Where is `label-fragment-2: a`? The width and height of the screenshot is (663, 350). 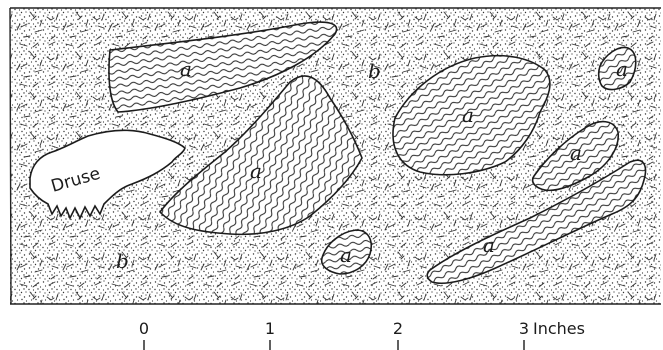 label-fragment-2: a is located at coordinates (256, 171).